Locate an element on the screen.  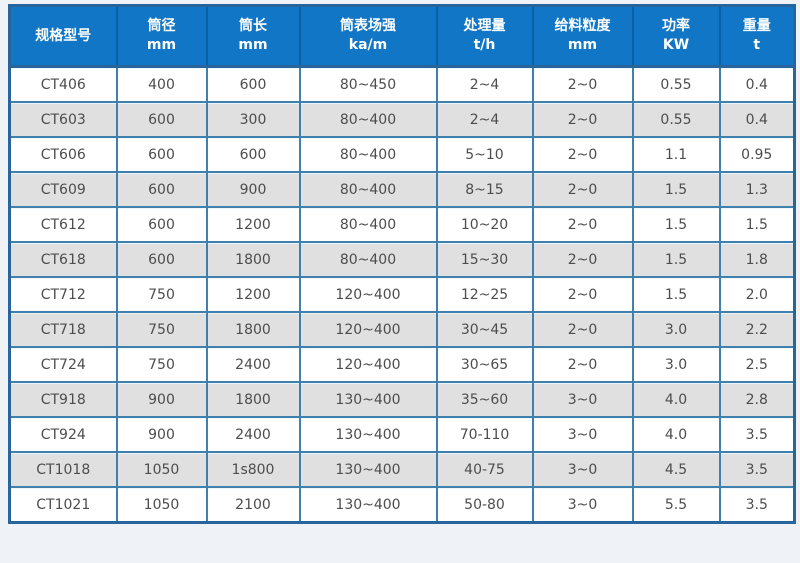
column-header-field: 筒表场强 ka/m is located at coordinates (367, 36).